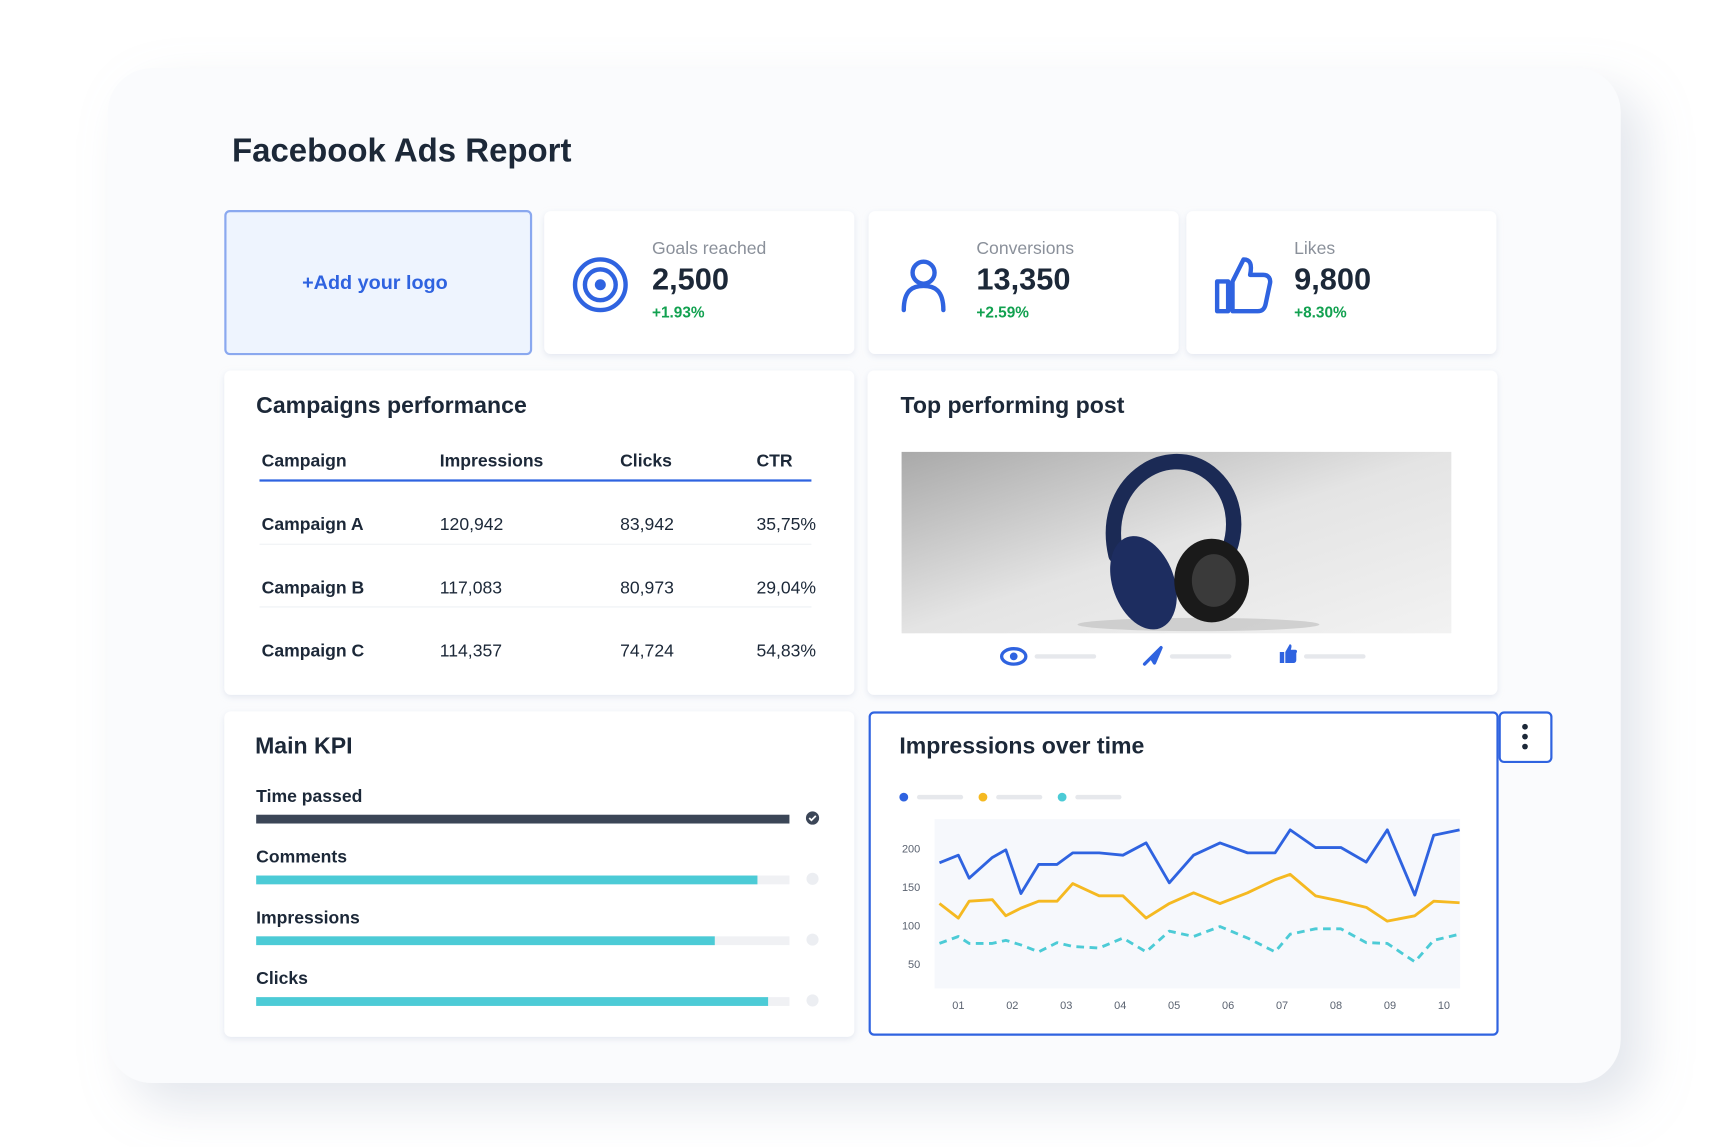  What do you see at coordinates (308, 917) in the screenshot?
I see `progress-label: Impressions` at bounding box center [308, 917].